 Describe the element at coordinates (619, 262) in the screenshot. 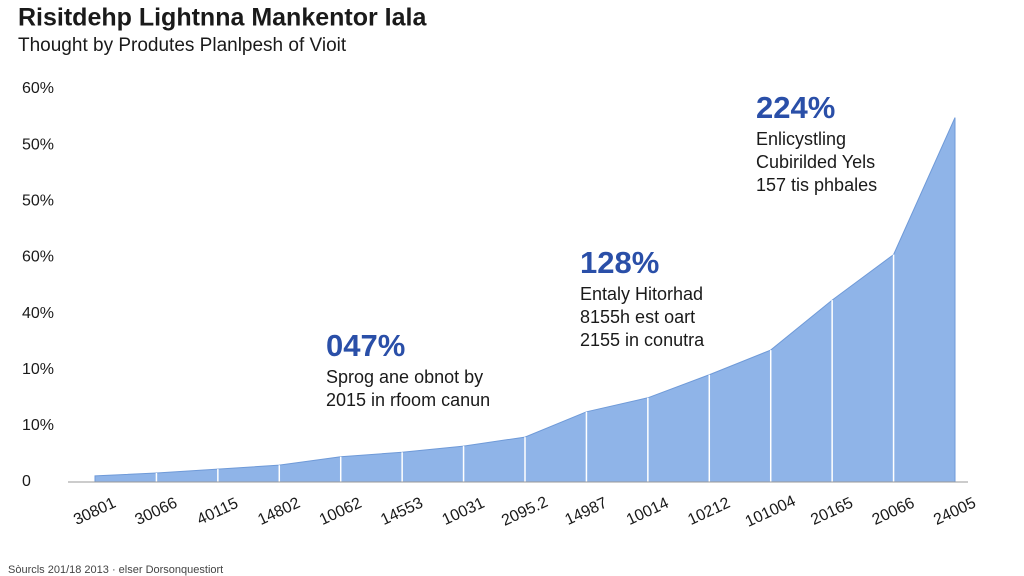

I see `annotation-headline: 128%` at that location.